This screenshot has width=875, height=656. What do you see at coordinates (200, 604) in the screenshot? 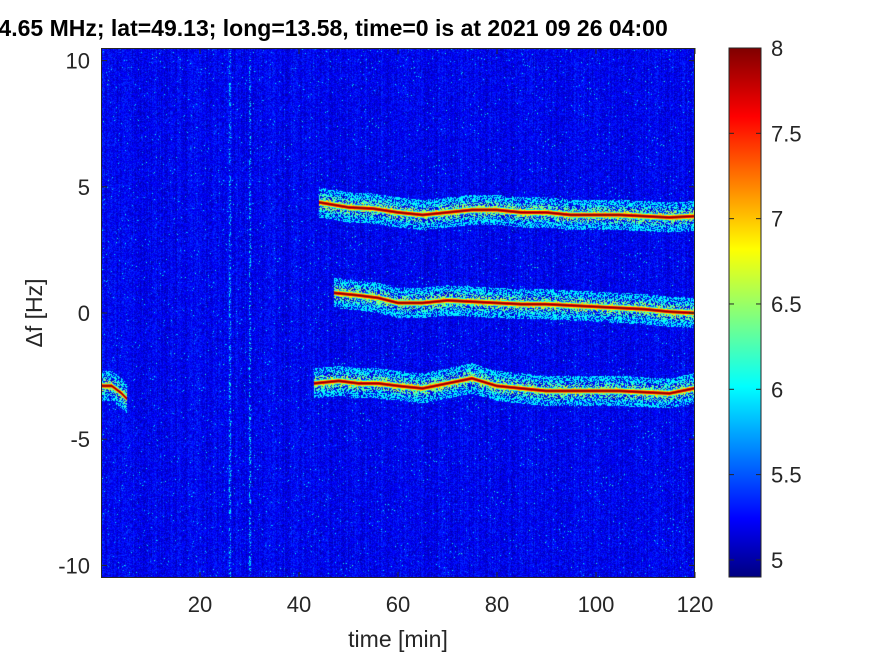
I see `x-tick-label: 20` at bounding box center [200, 604].